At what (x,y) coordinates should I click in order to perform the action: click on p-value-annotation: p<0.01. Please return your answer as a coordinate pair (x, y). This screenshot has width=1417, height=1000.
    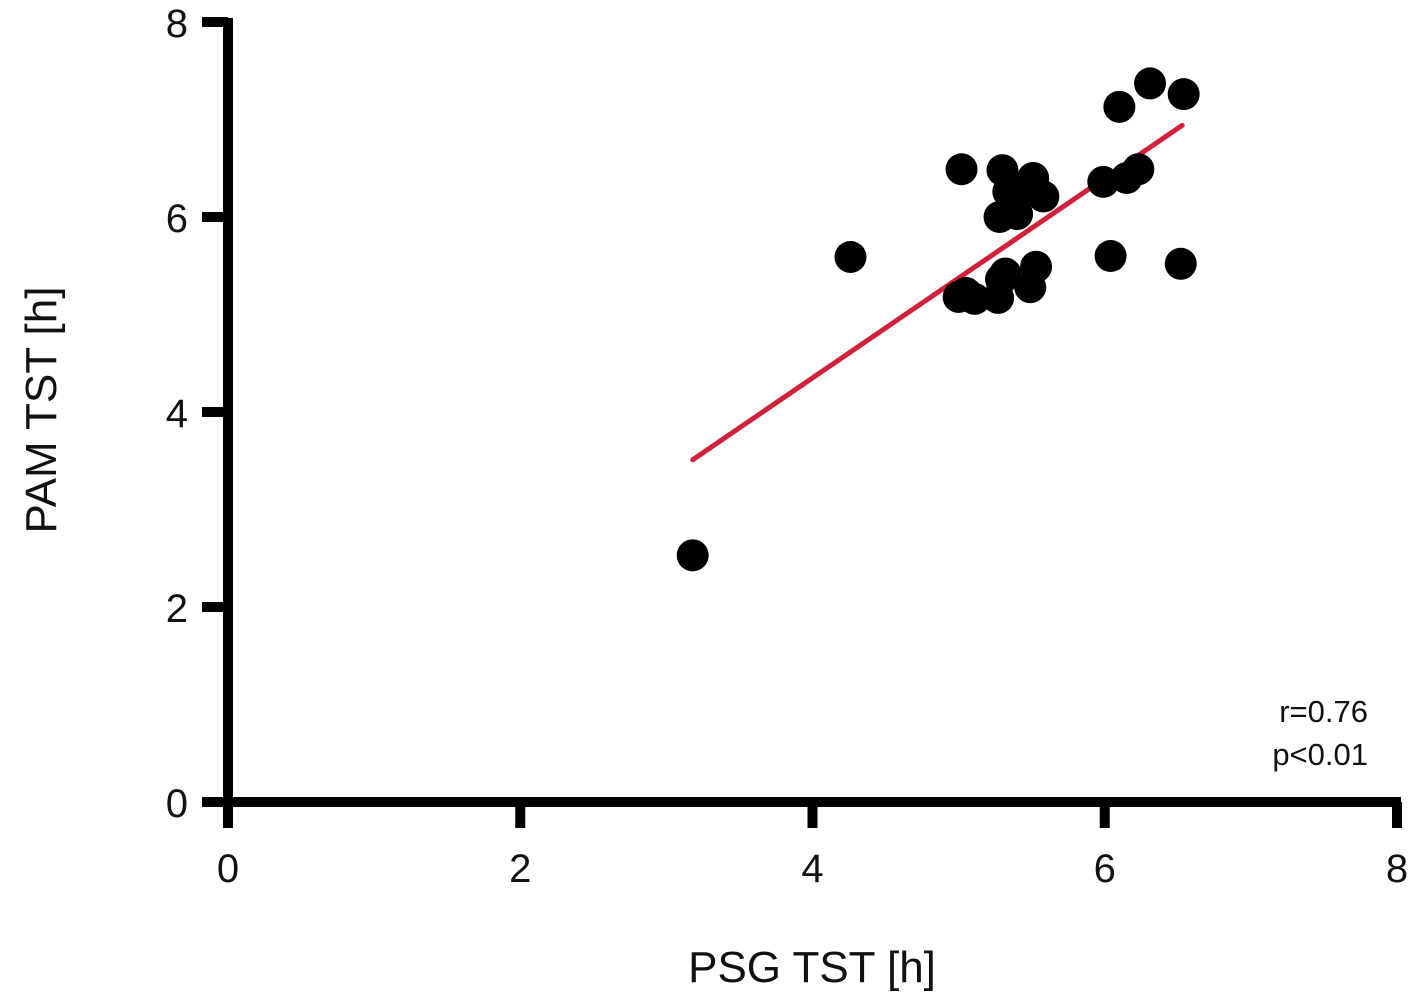
    Looking at the image, I should click on (1320, 754).